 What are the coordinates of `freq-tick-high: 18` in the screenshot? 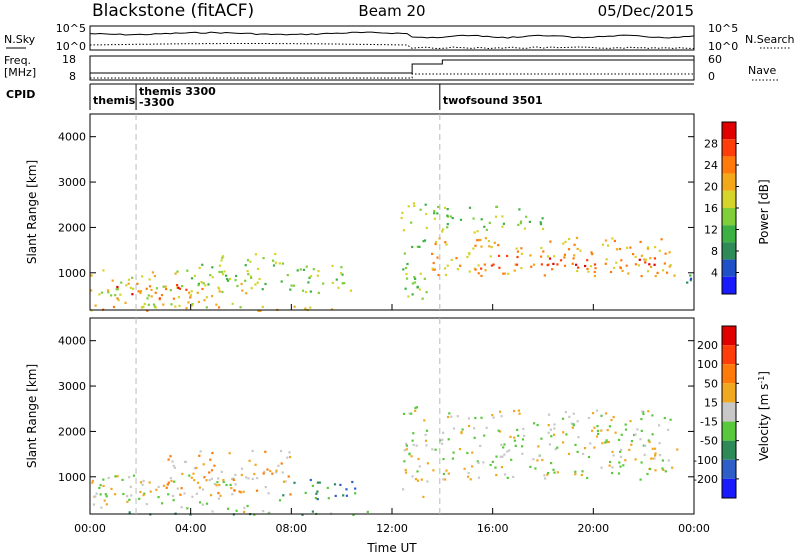 It's located at (69, 59).